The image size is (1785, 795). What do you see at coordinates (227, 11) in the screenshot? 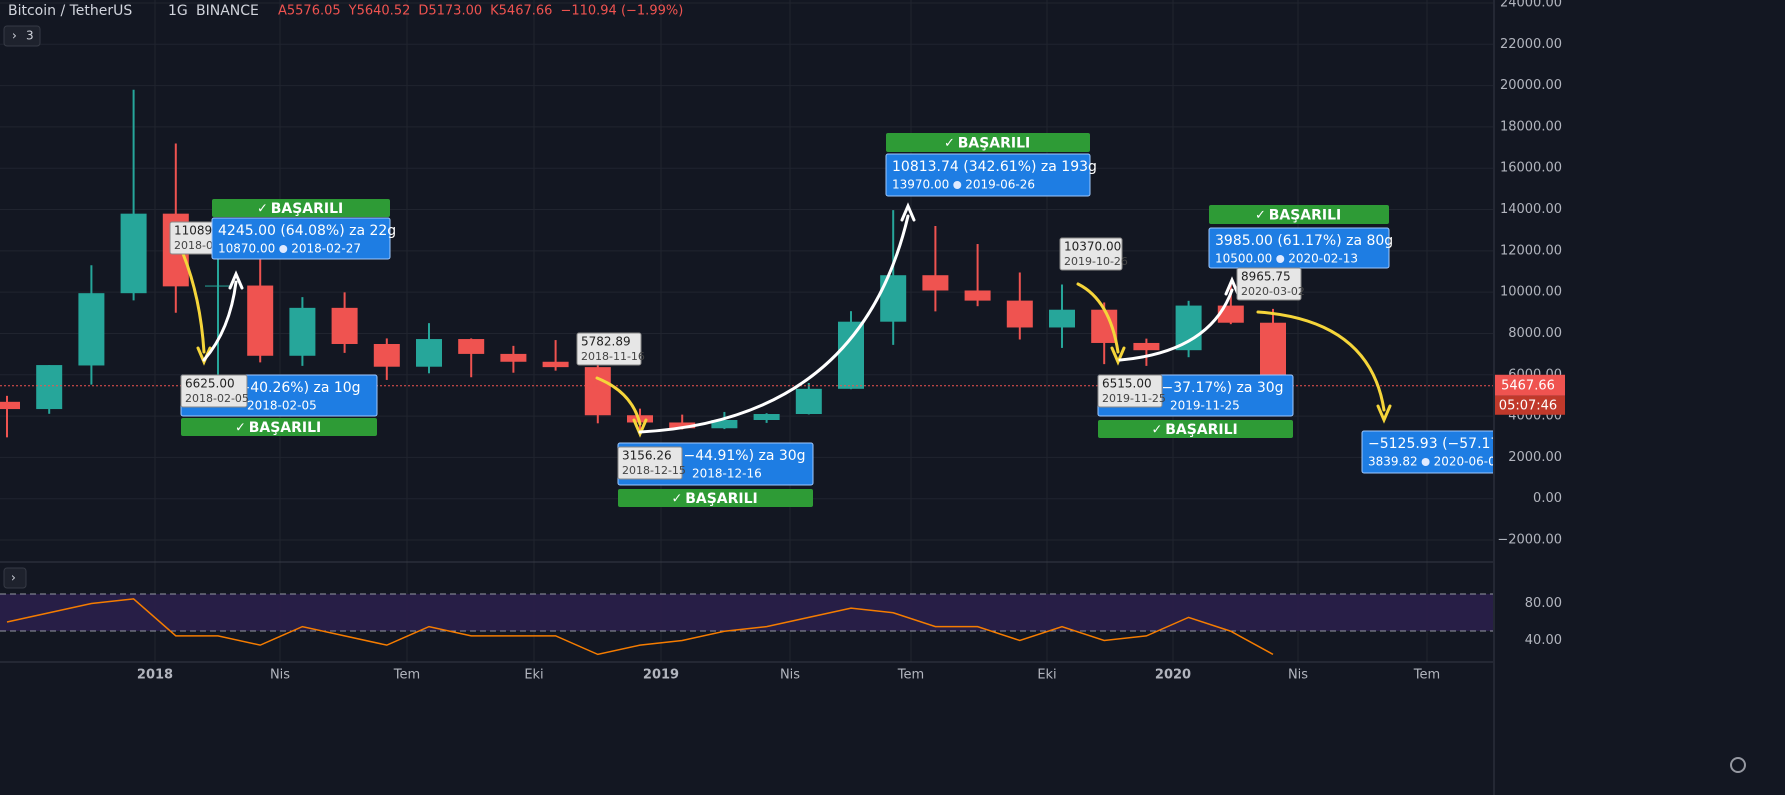
I see `exchange: BINANCE` at bounding box center [227, 11].